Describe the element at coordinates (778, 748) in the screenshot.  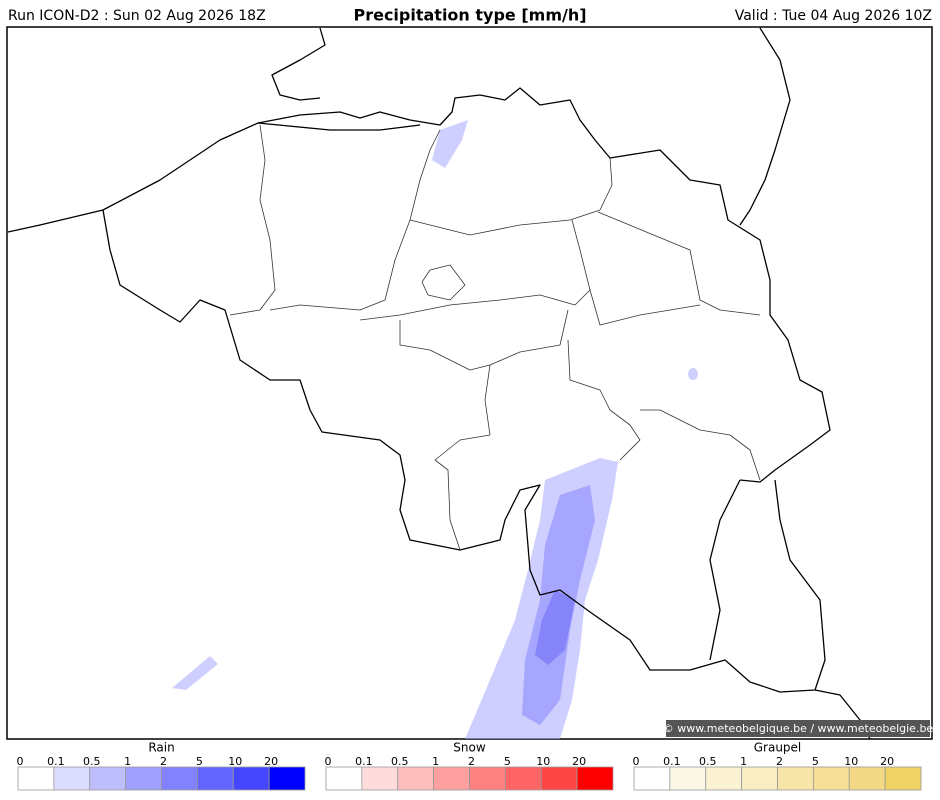
I see `legend-title: Graupel` at that location.